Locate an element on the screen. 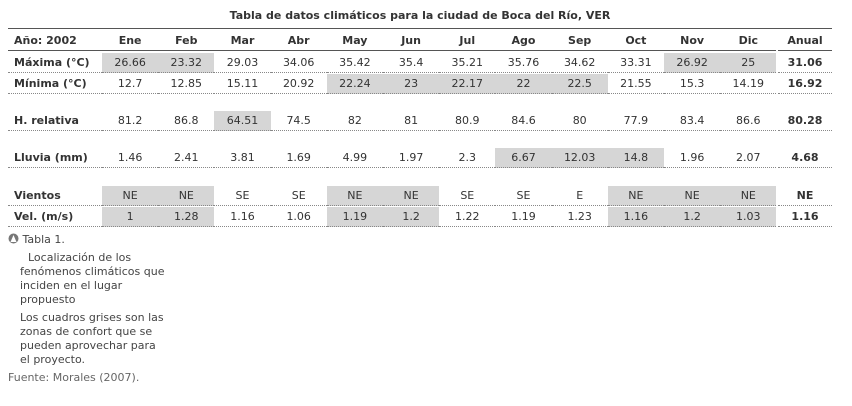  table-cell: 15.3 is located at coordinates (692, 84).